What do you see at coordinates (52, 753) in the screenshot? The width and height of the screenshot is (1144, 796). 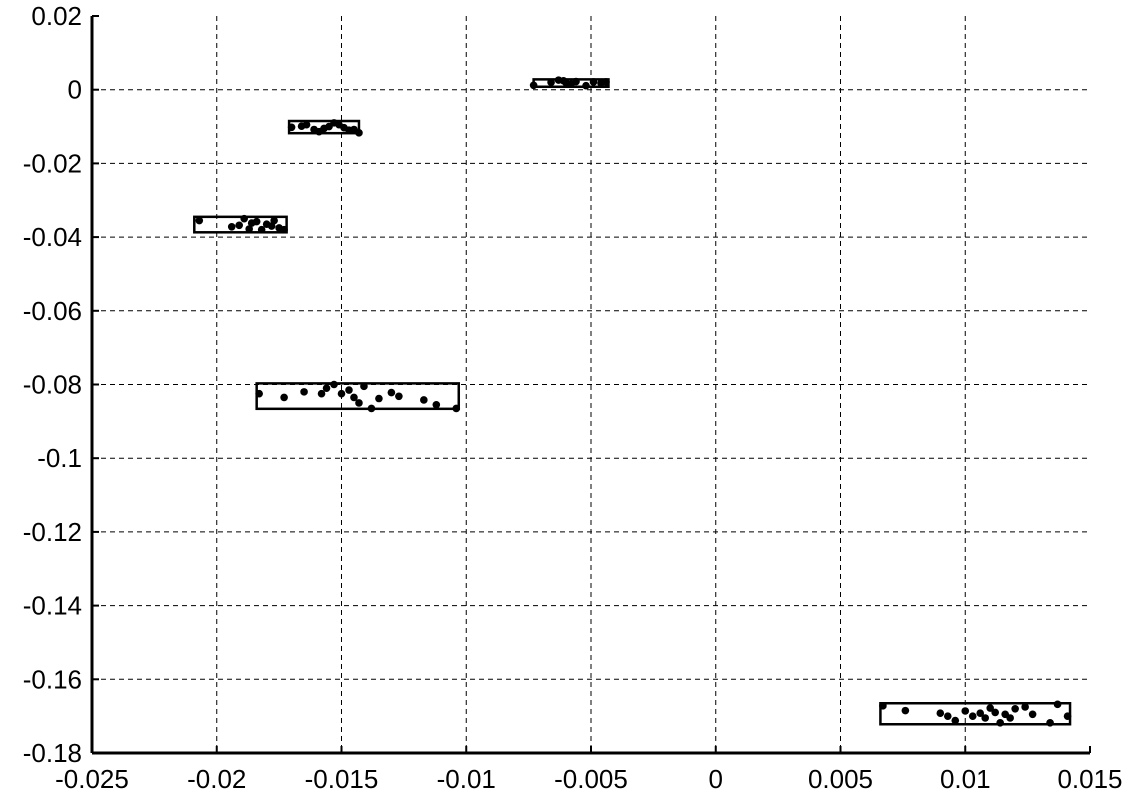 I see `y-tick-label: -0.18` at bounding box center [52, 753].